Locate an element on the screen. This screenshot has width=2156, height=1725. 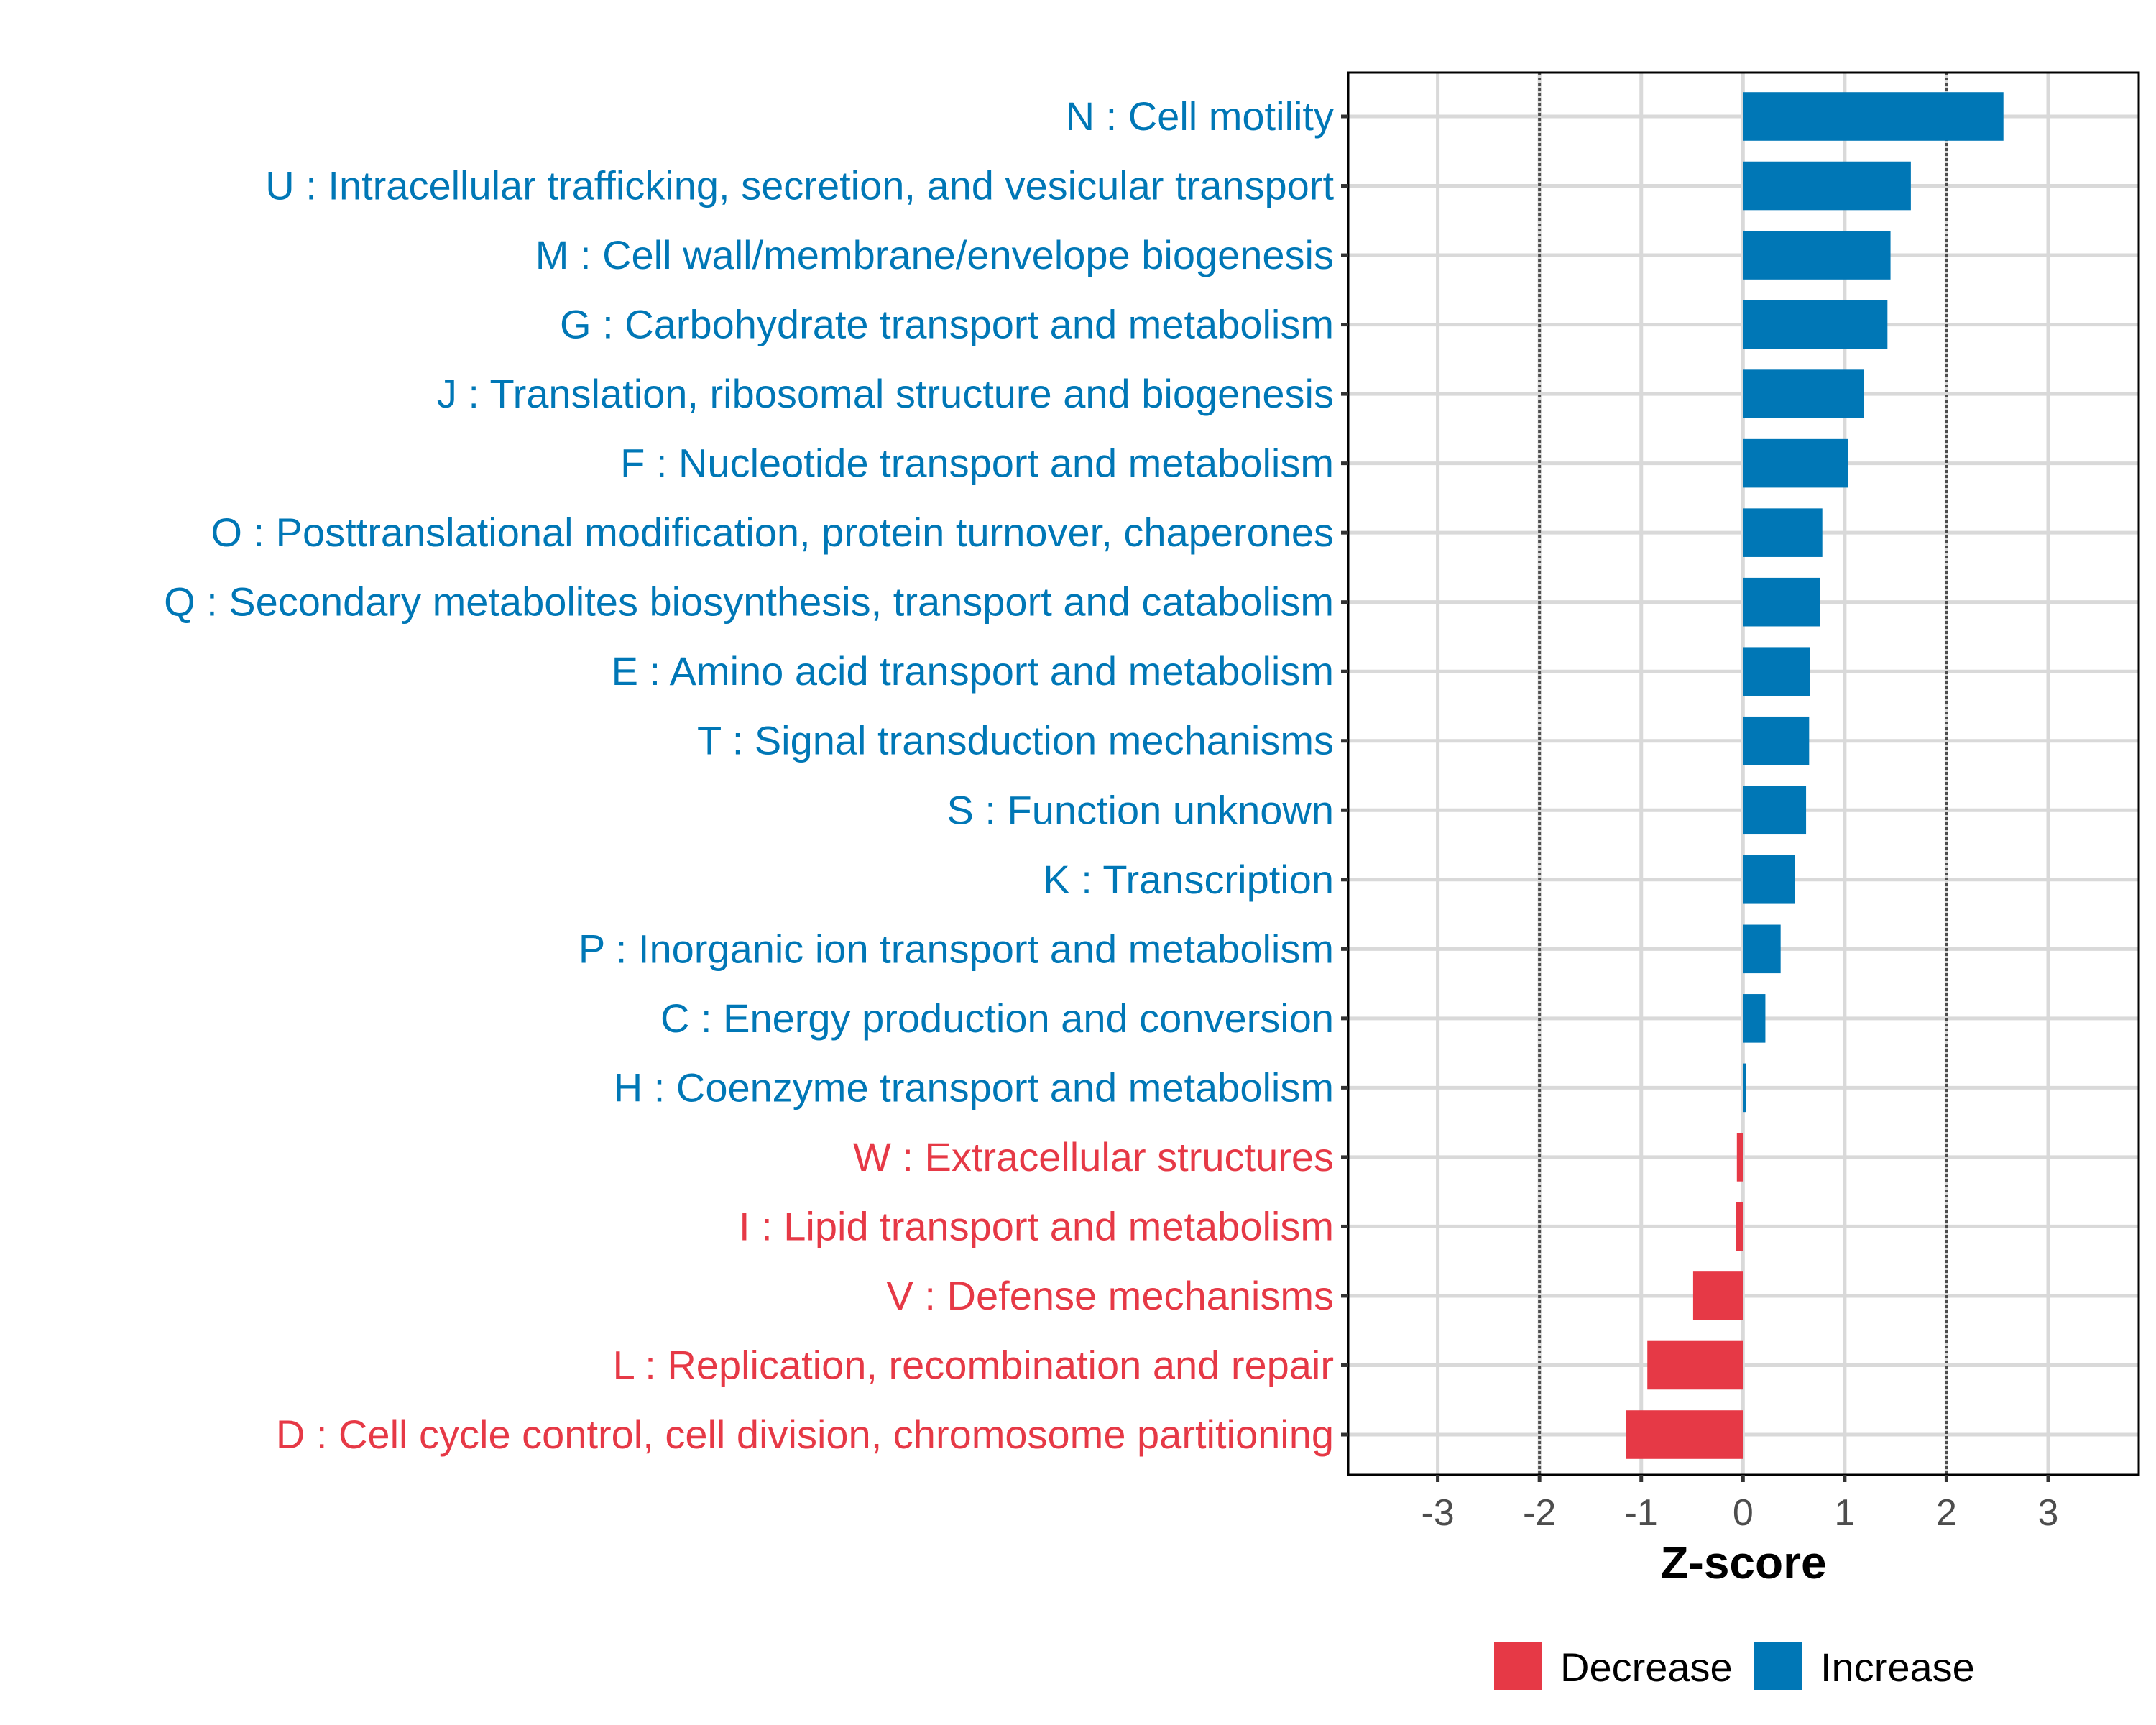
x-tick-label: 3 is located at coordinates (2049, 1513).